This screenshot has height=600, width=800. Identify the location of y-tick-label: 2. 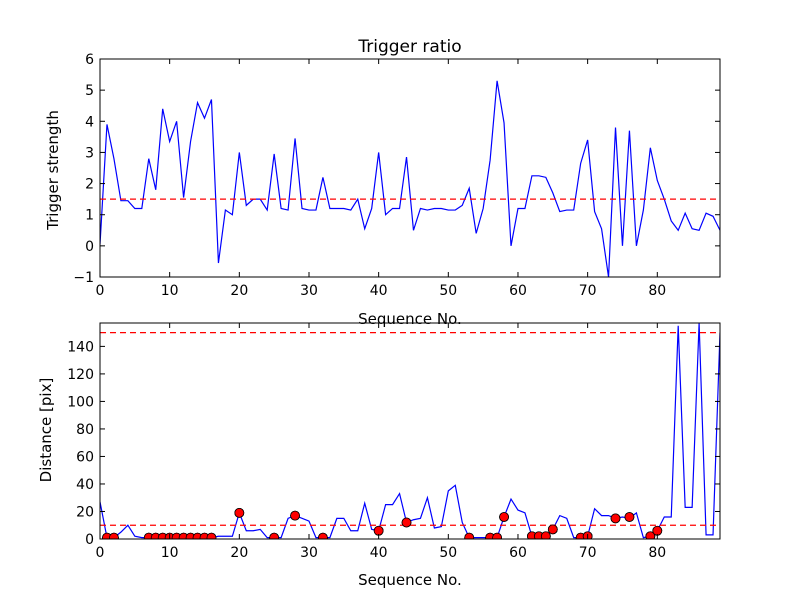
(89, 185).